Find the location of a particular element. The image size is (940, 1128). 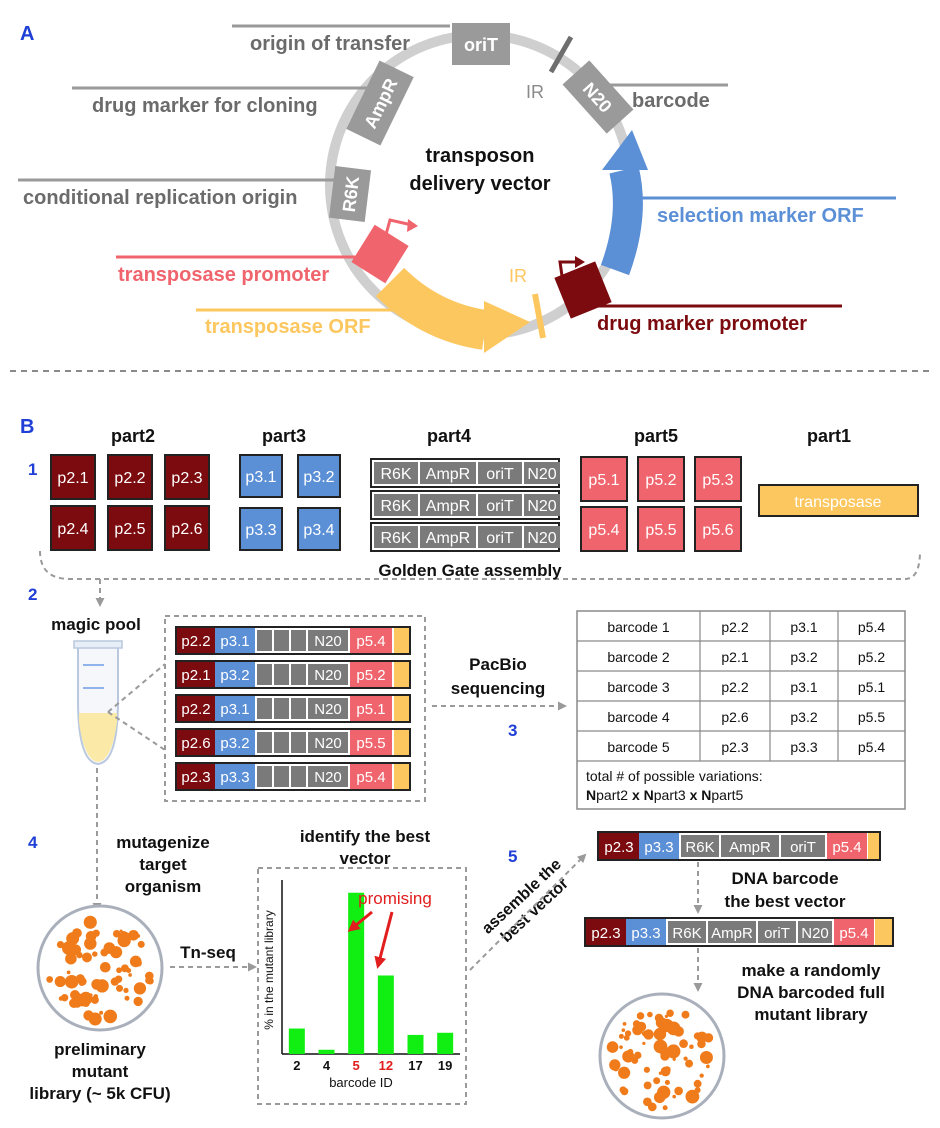

part4-item-label: AmpR is located at coordinates (448, 538).